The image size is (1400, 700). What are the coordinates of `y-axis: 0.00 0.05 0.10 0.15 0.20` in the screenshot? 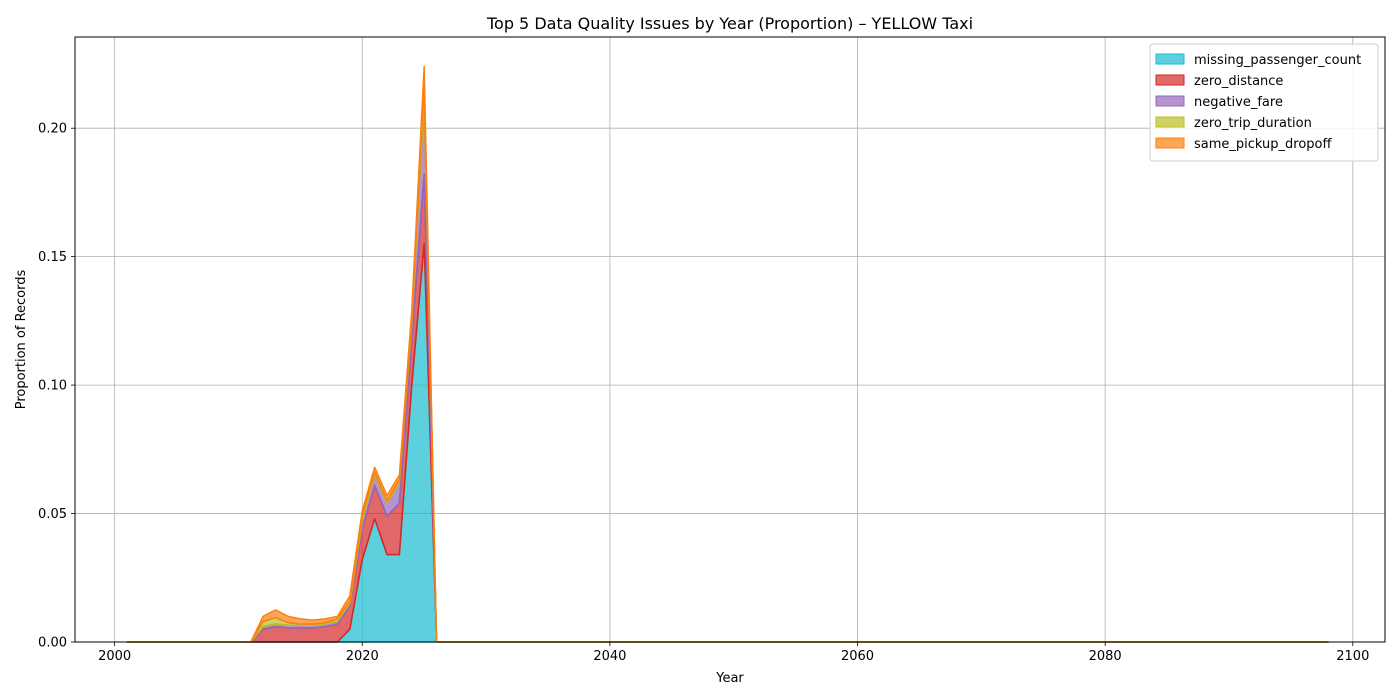 It's located at (56, 386).